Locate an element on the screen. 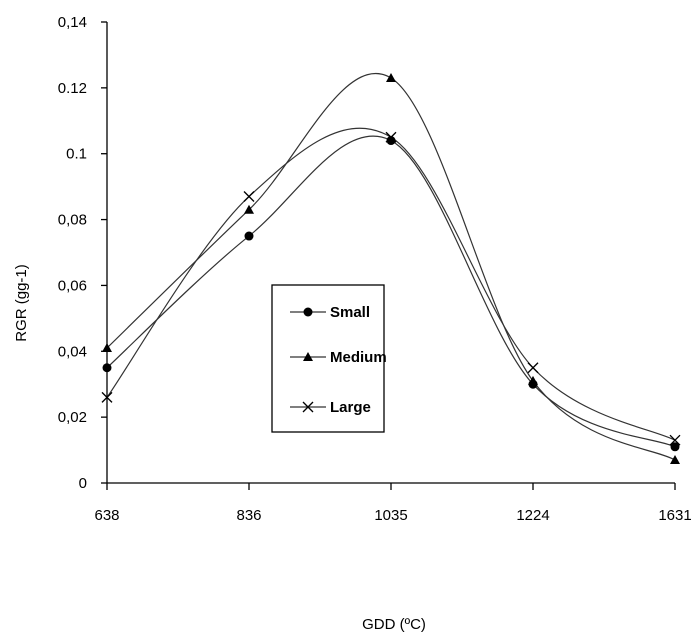  y-tick-label: 0,06 is located at coordinates (72, 285).